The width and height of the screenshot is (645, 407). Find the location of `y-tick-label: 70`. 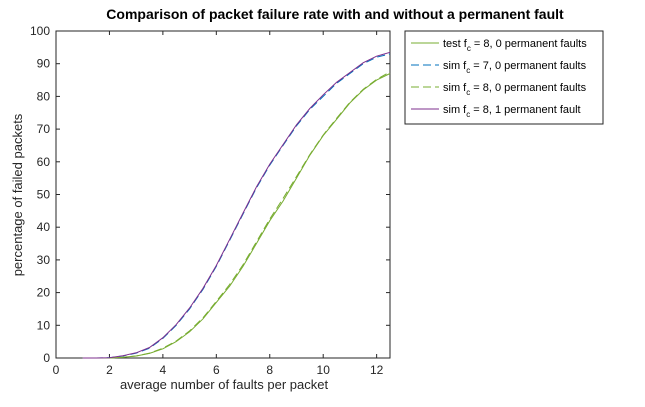

y-tick-label: 70 is located at coordinates (44, 129).